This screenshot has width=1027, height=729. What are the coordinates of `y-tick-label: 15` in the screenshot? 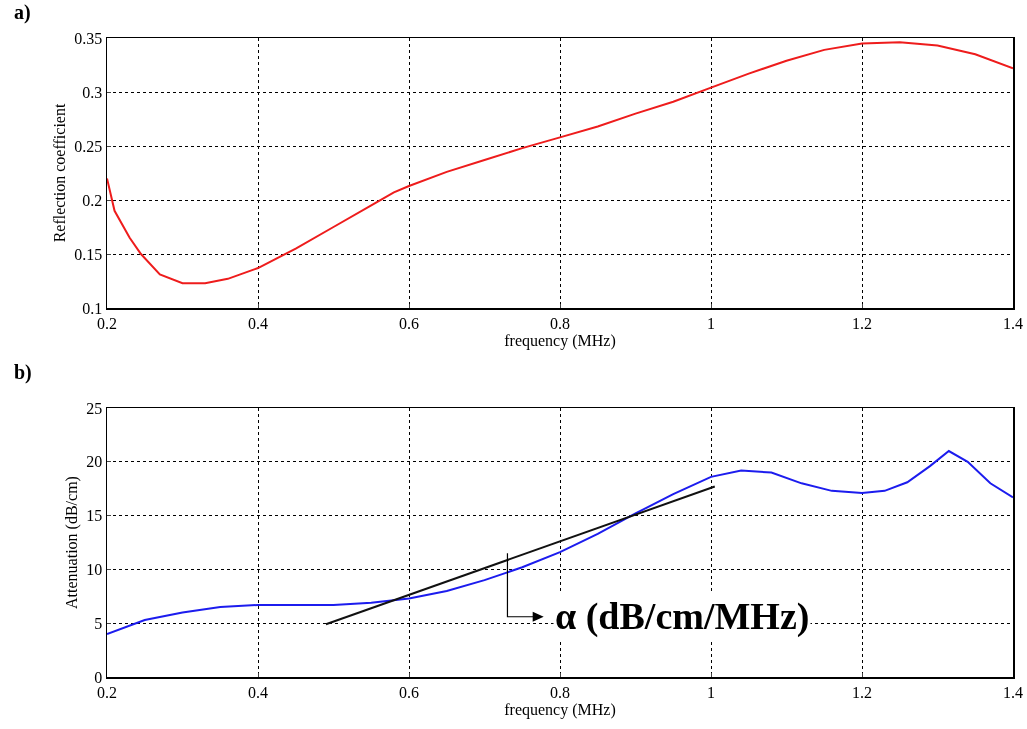 It's located at (94, 516).